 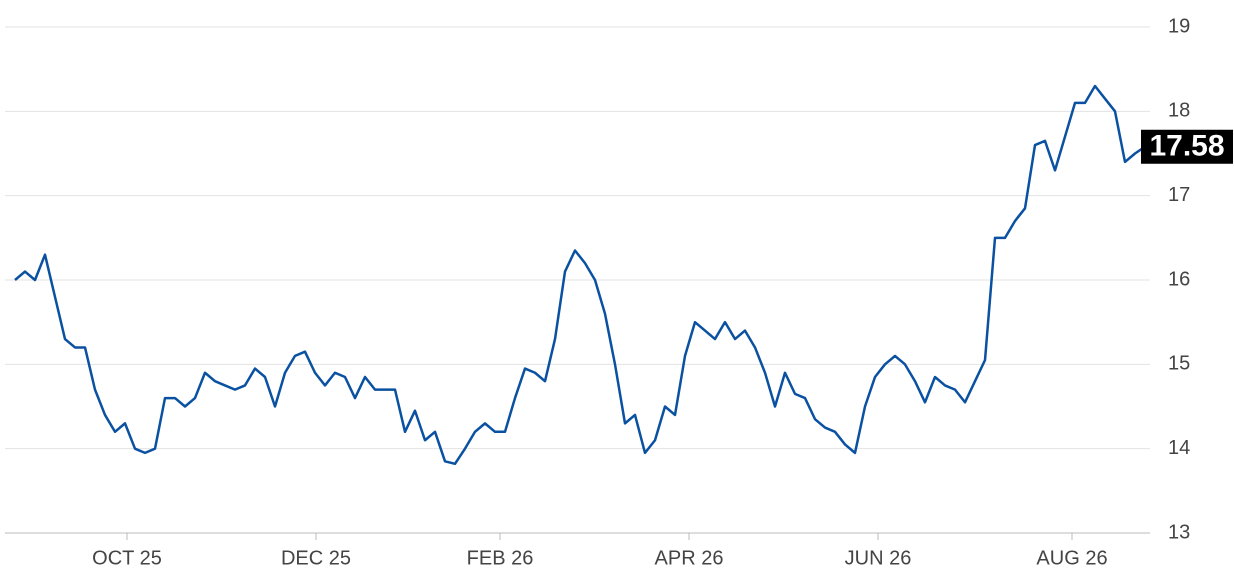 I want to click on y-tick-label: 14, so click(x=1179, y=448).